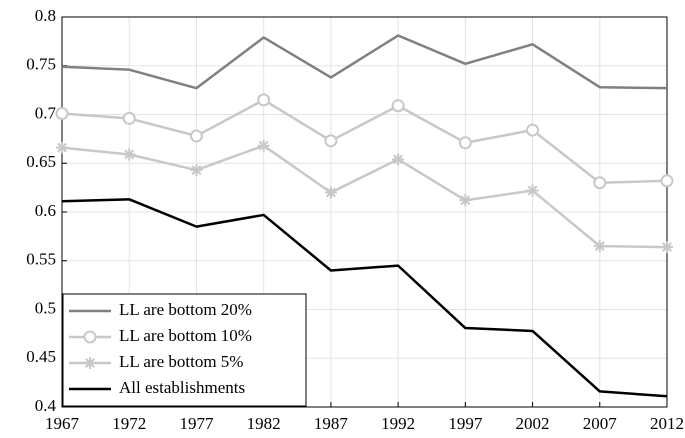 The width and height of the screenshot is (685, 438). What do you see at coordinates (129, 423) in the screenshot?
I see `x-tick-label: 1972` at bounding box center [129, 423].